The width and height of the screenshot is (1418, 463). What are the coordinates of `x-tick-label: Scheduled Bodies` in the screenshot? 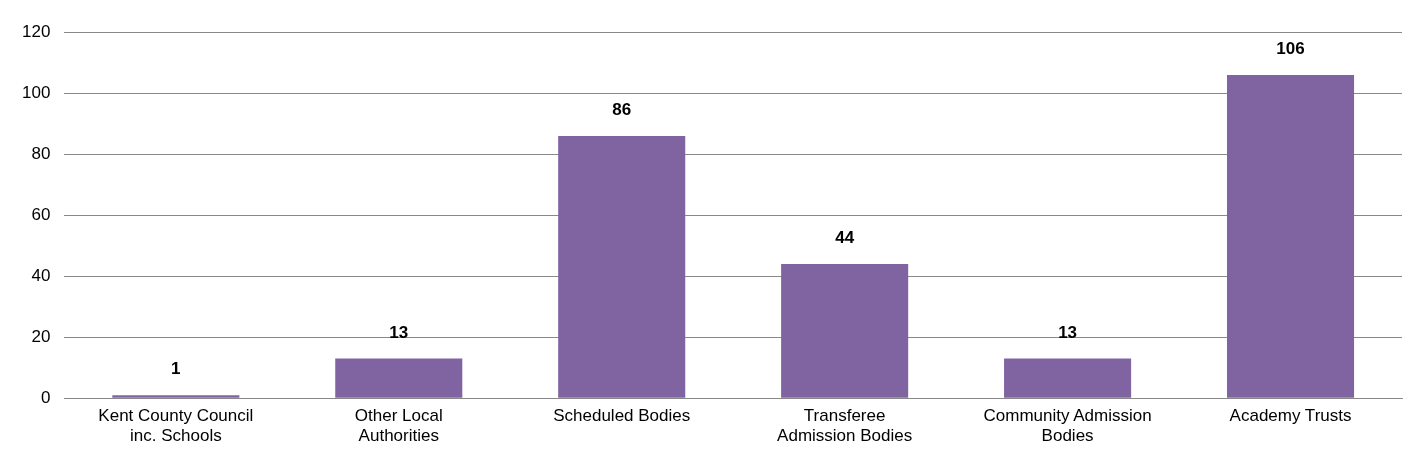 It's located at (622, 416).